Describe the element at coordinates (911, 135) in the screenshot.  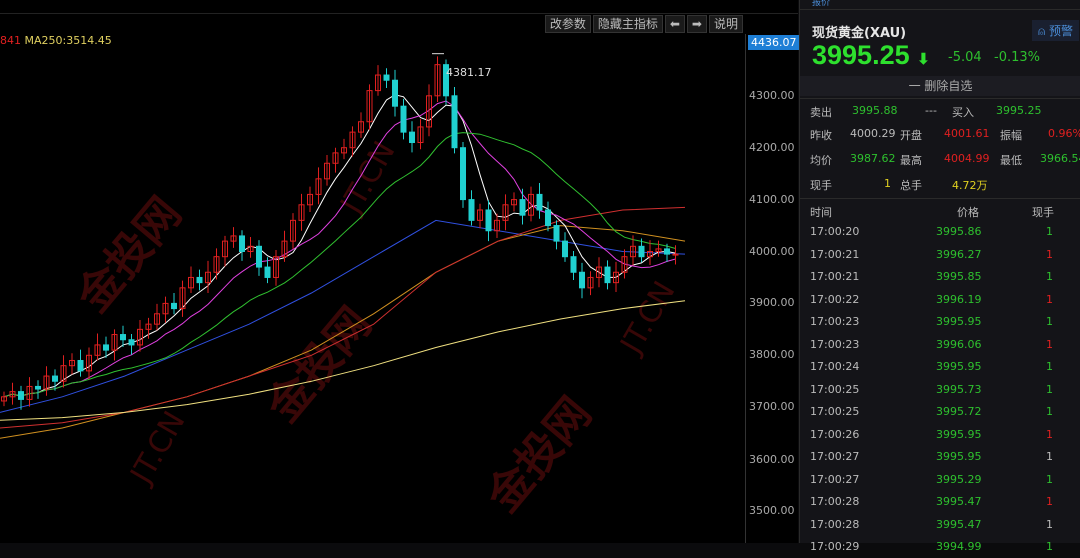
I see `open-label: 开盘` at that location.